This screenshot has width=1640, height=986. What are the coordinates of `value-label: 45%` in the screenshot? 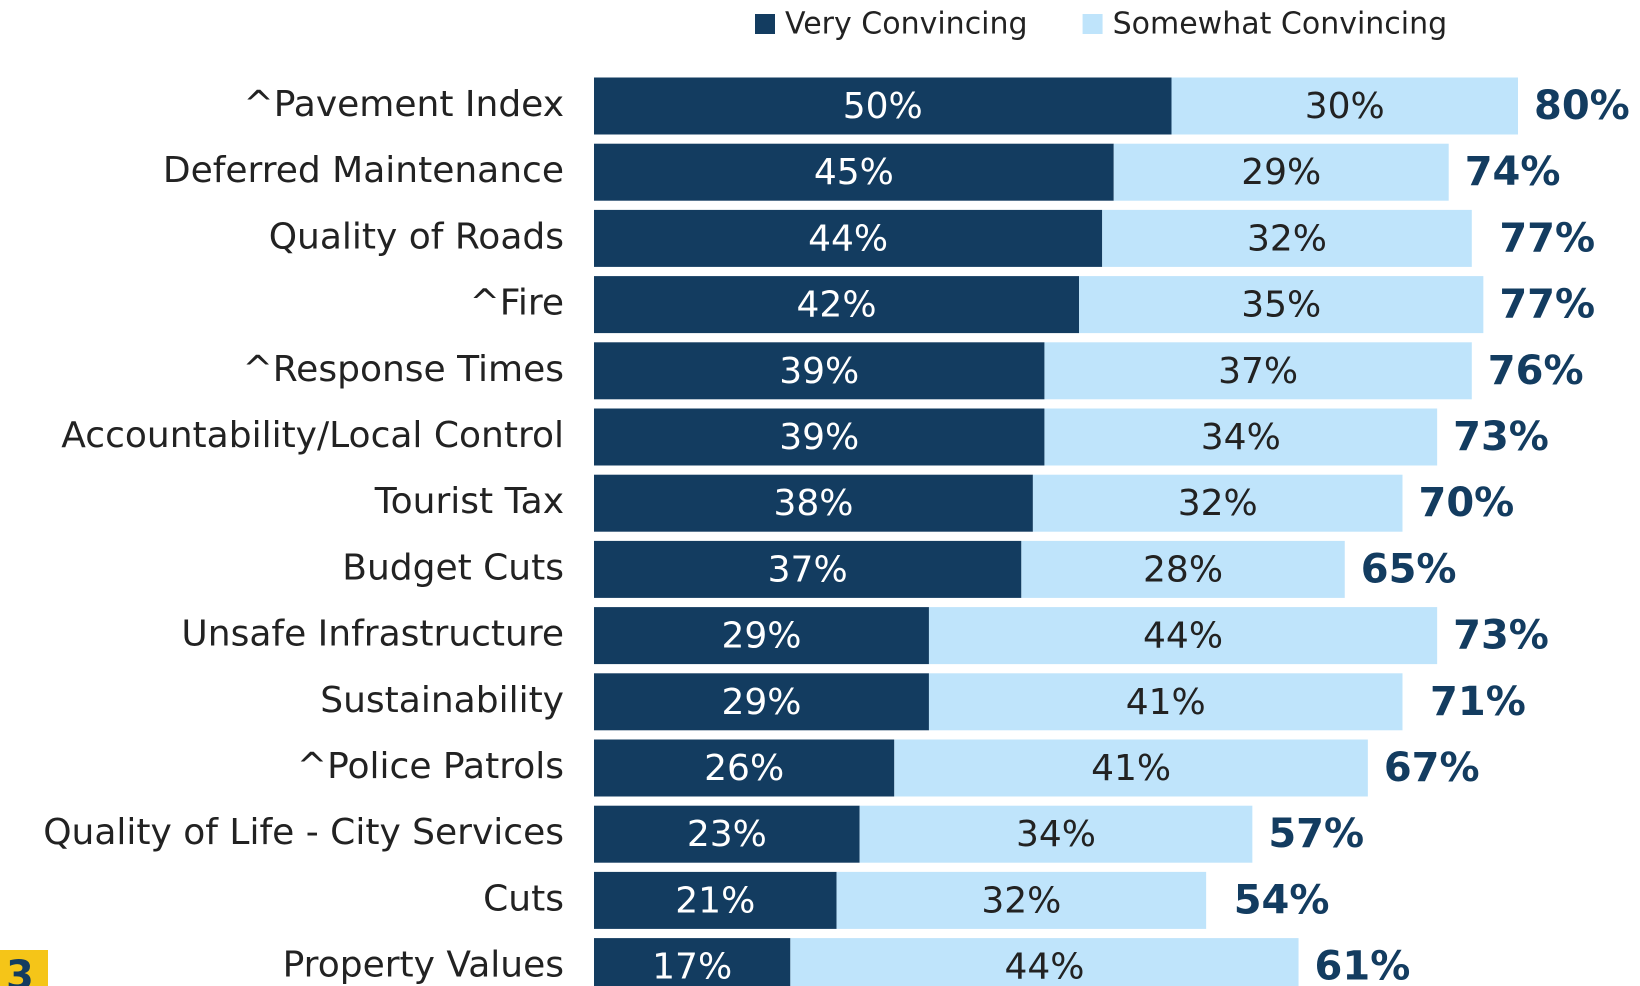 It's located at (854, 172).